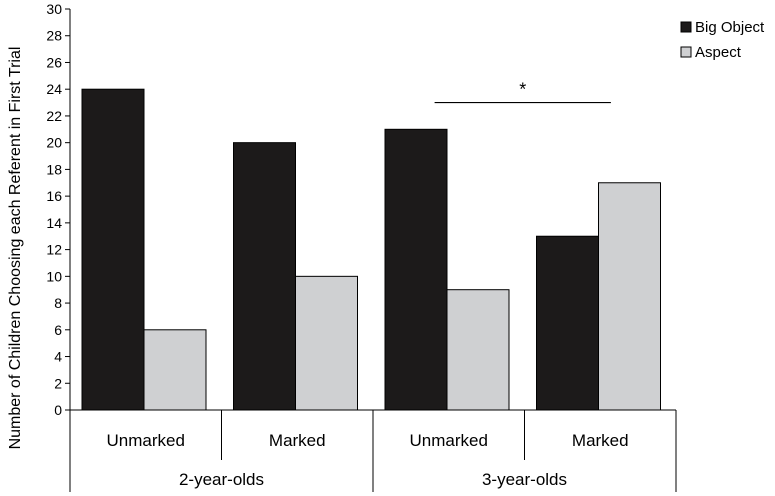 Image resolution: width=775 pixels, height=496 pixels. I want to click on y-tick-label: 20, so click(54, 143).